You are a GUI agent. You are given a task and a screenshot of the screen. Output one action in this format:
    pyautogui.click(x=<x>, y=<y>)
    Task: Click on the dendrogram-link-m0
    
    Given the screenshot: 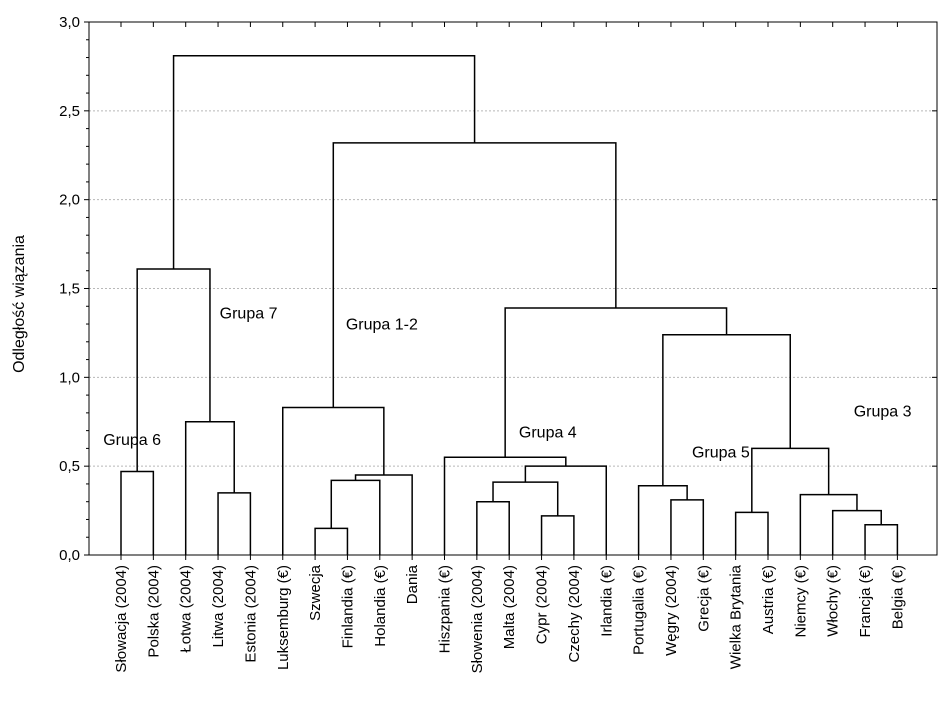 What is the action you would take?
    pyautogui.click(x=137, y=512)
    